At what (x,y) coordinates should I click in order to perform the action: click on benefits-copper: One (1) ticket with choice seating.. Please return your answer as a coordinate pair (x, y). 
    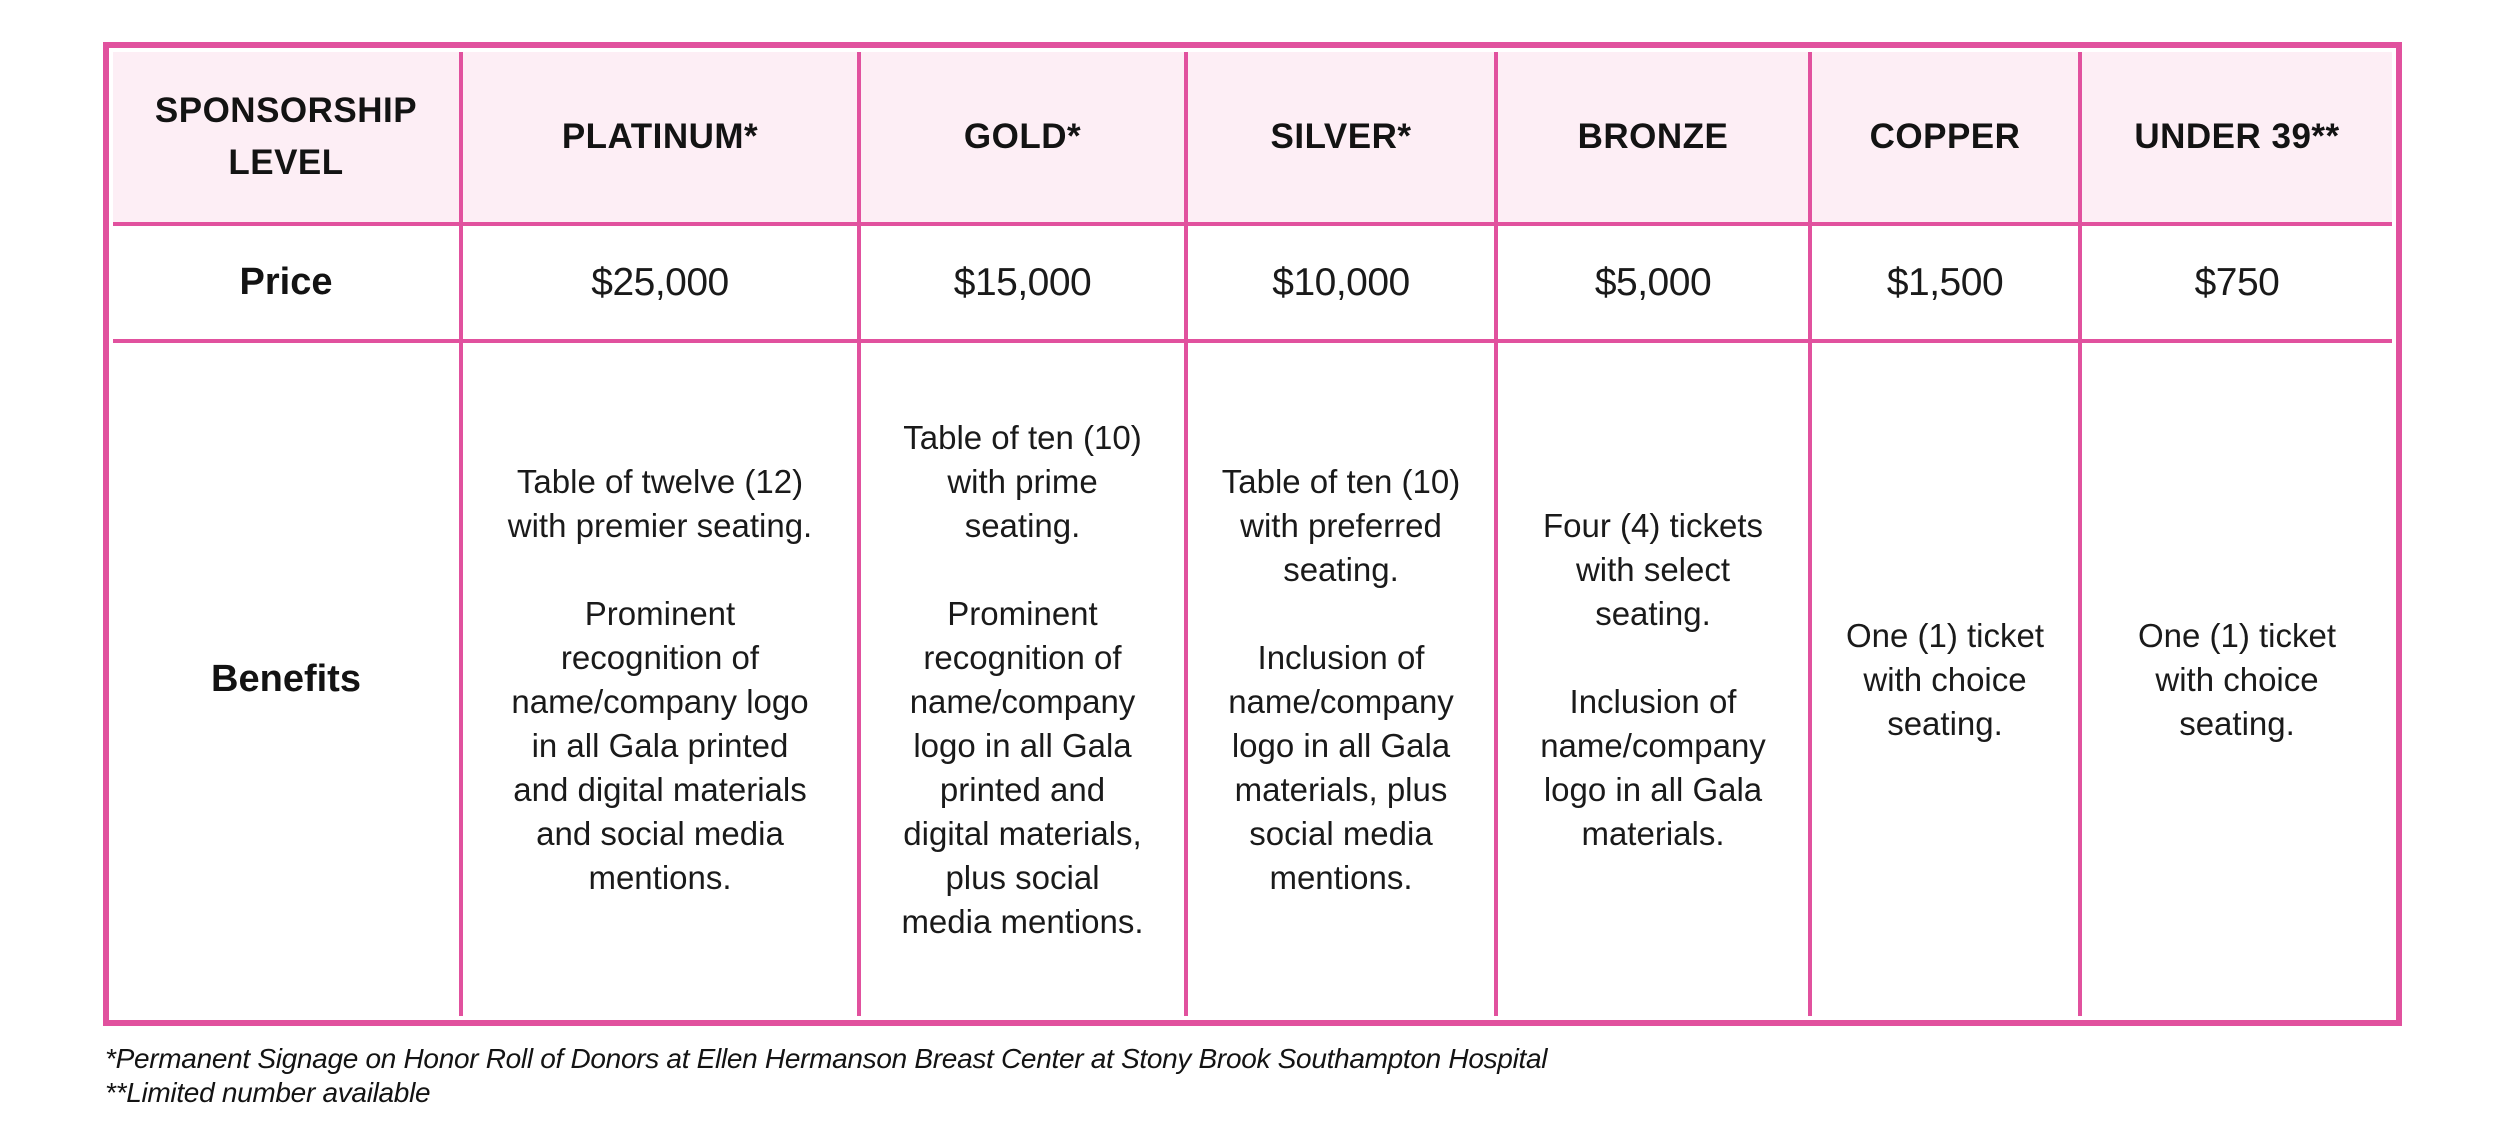
    Looking at the image, I should click on (1945, 677).